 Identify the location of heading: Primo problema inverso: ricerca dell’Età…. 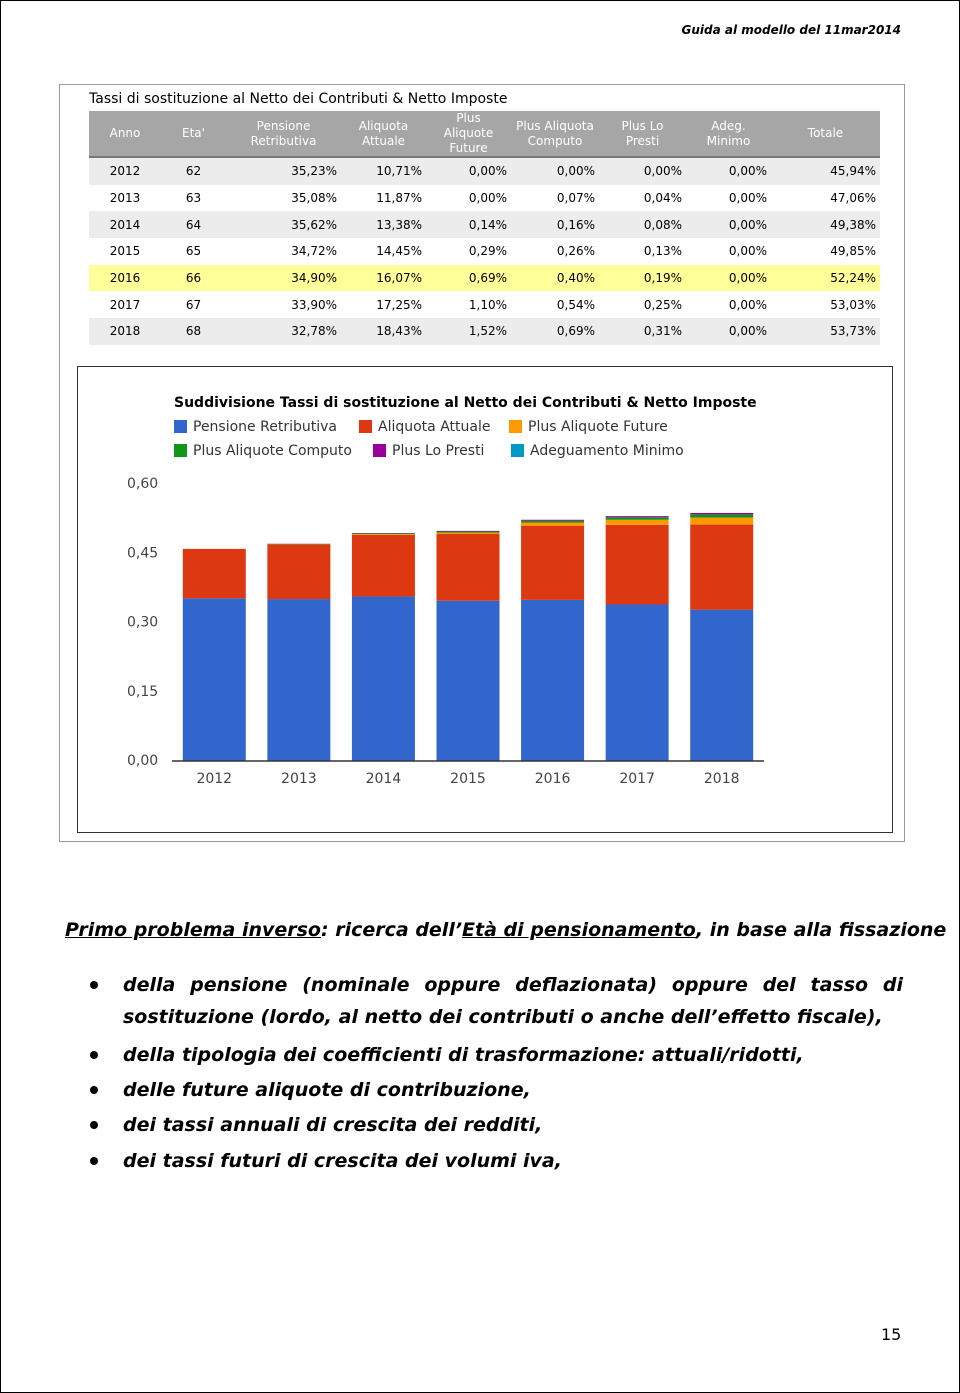
(505, 930).